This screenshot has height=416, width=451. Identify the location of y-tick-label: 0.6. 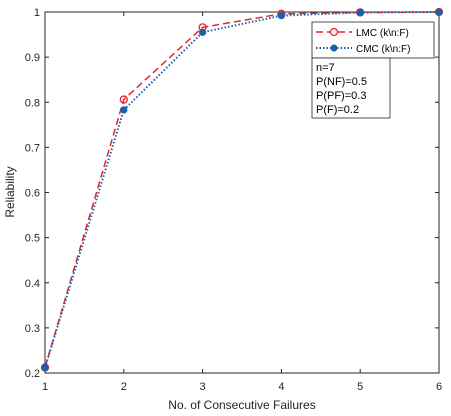
(32, 194).